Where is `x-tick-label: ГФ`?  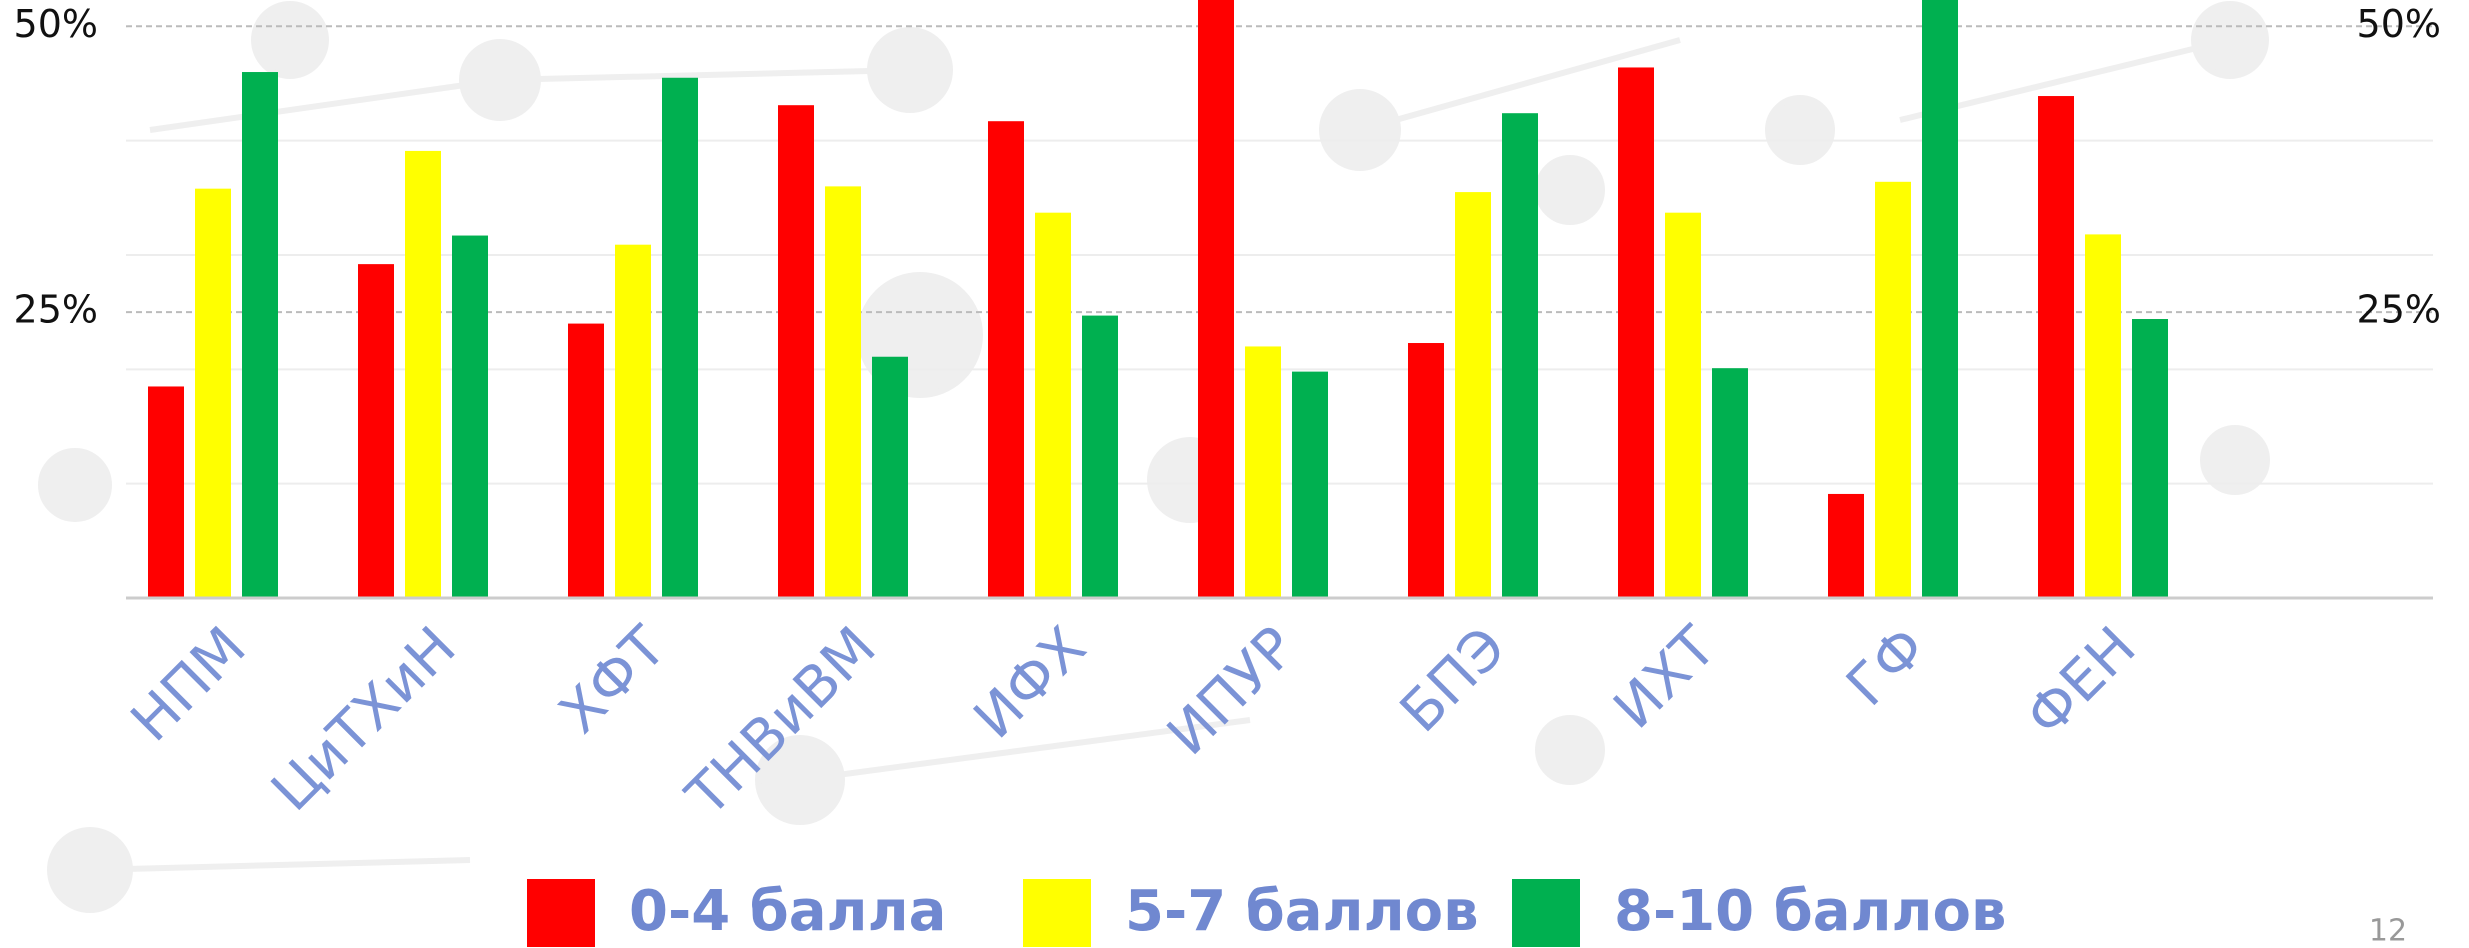 x-tick-label: ГФ is located at coordinates (1886, 667).